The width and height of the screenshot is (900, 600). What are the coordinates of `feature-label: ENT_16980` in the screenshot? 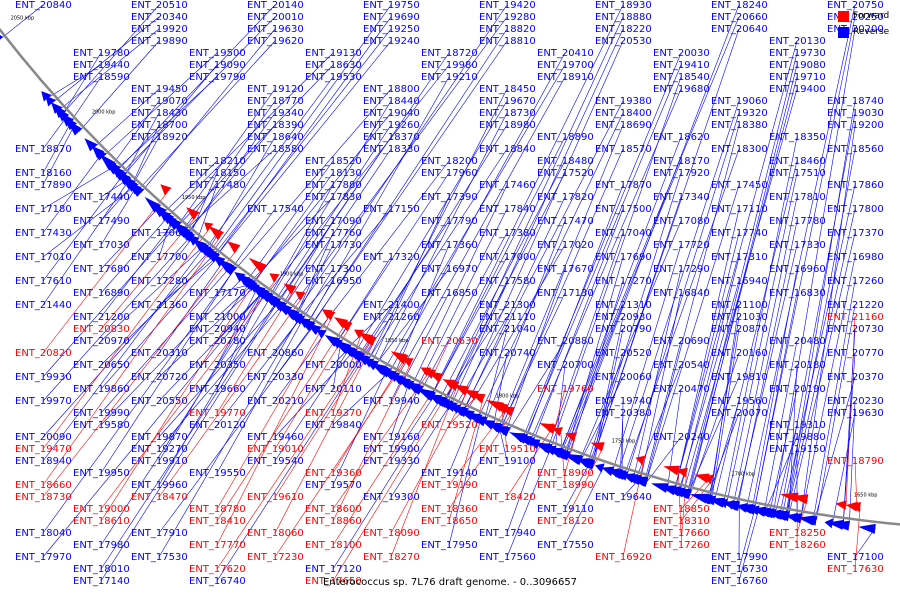 It's located at (855, 257).